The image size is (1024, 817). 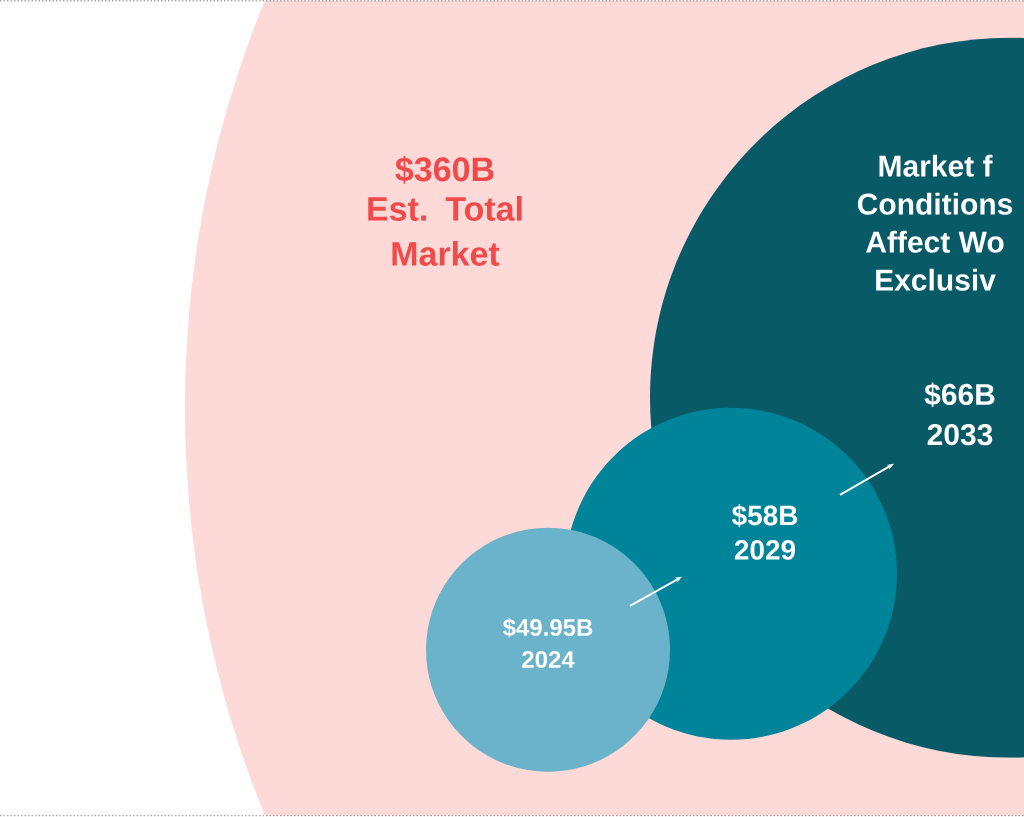 I want to click on category-label: Est. Total Market, so click(x=445, y=231).